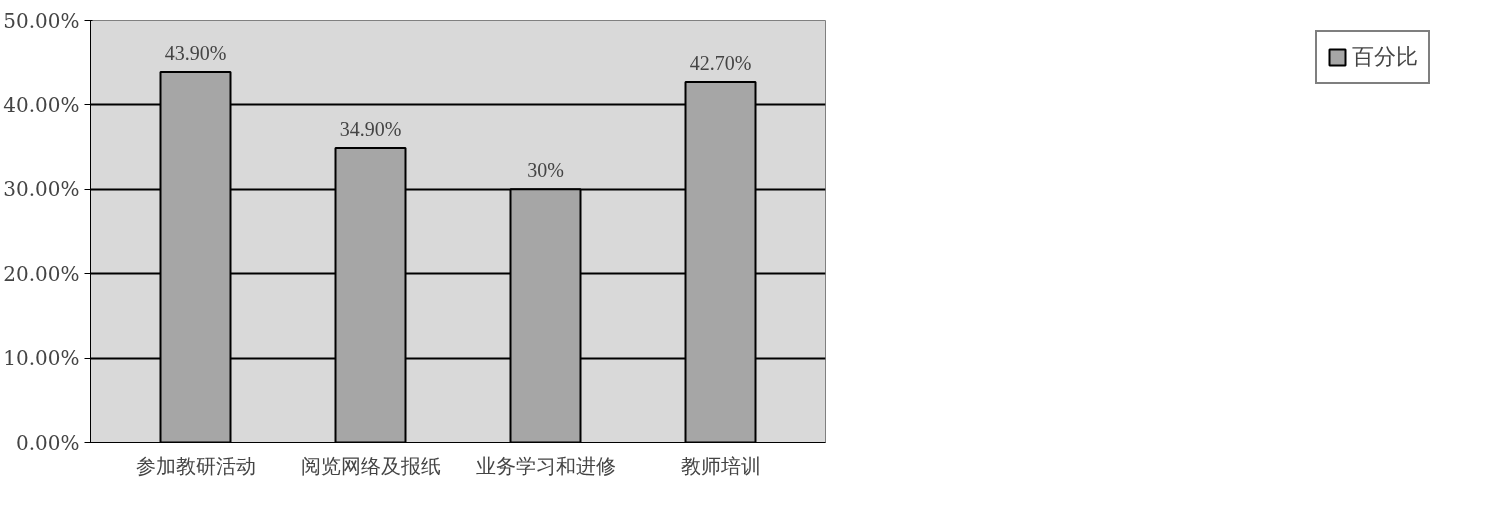 This screenshot has height=506, width=1488. Describe the element at coordinates (195, 52) in the screenshot. I see `data-label: 43.90%` at that location.